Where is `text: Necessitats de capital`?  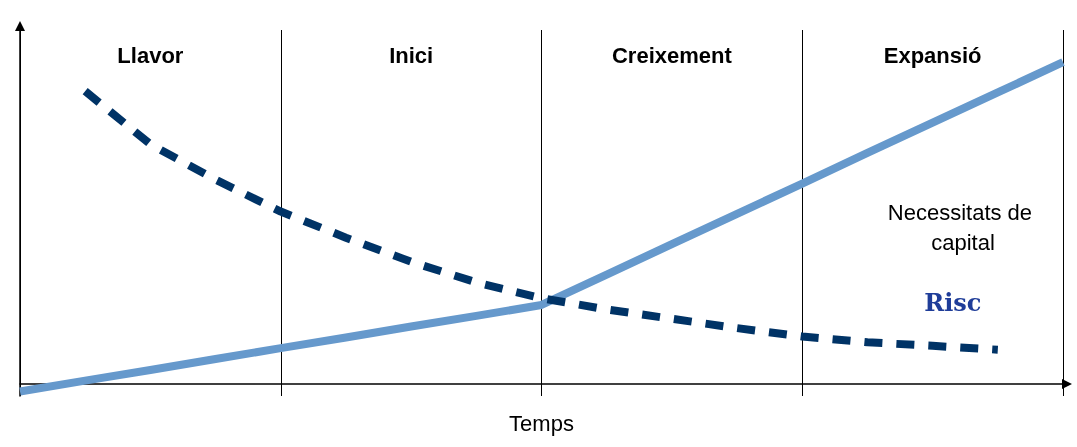 text: Necessitats de capital is located at coordinates (963, 227).